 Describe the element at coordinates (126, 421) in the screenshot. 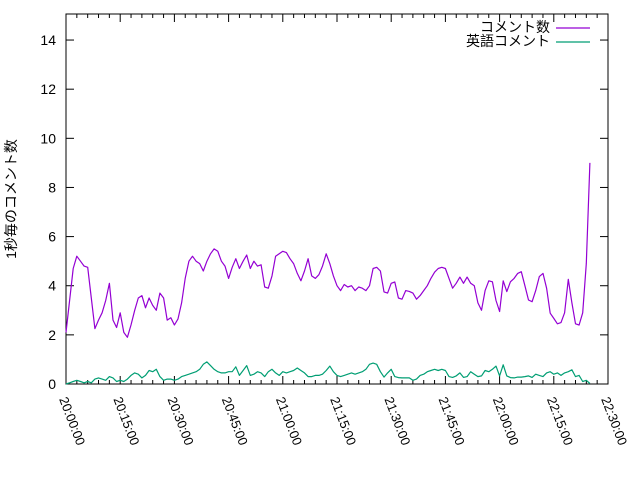

I see `x-tick-label: 20:15:00` at that location.